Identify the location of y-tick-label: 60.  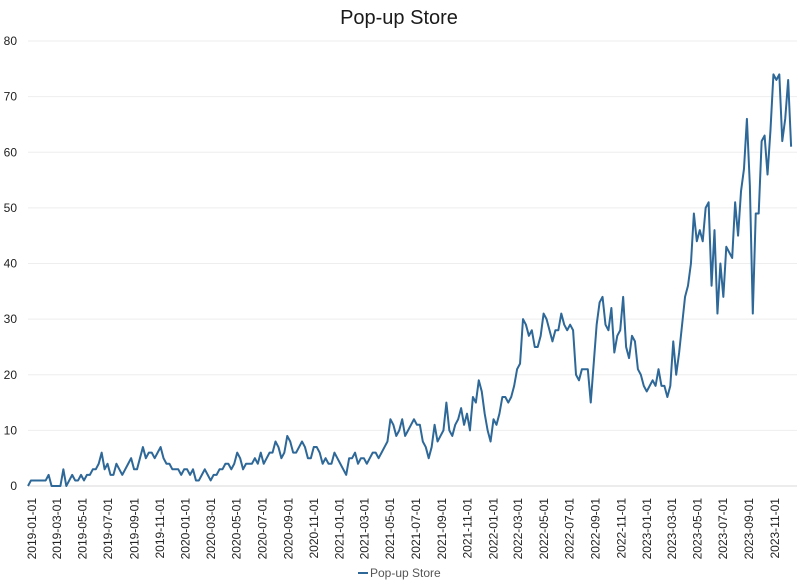
(11, 152).